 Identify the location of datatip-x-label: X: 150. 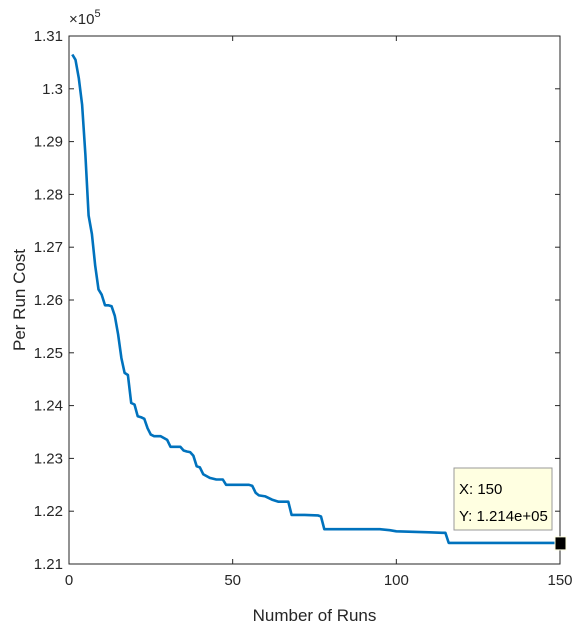
(480, 489).